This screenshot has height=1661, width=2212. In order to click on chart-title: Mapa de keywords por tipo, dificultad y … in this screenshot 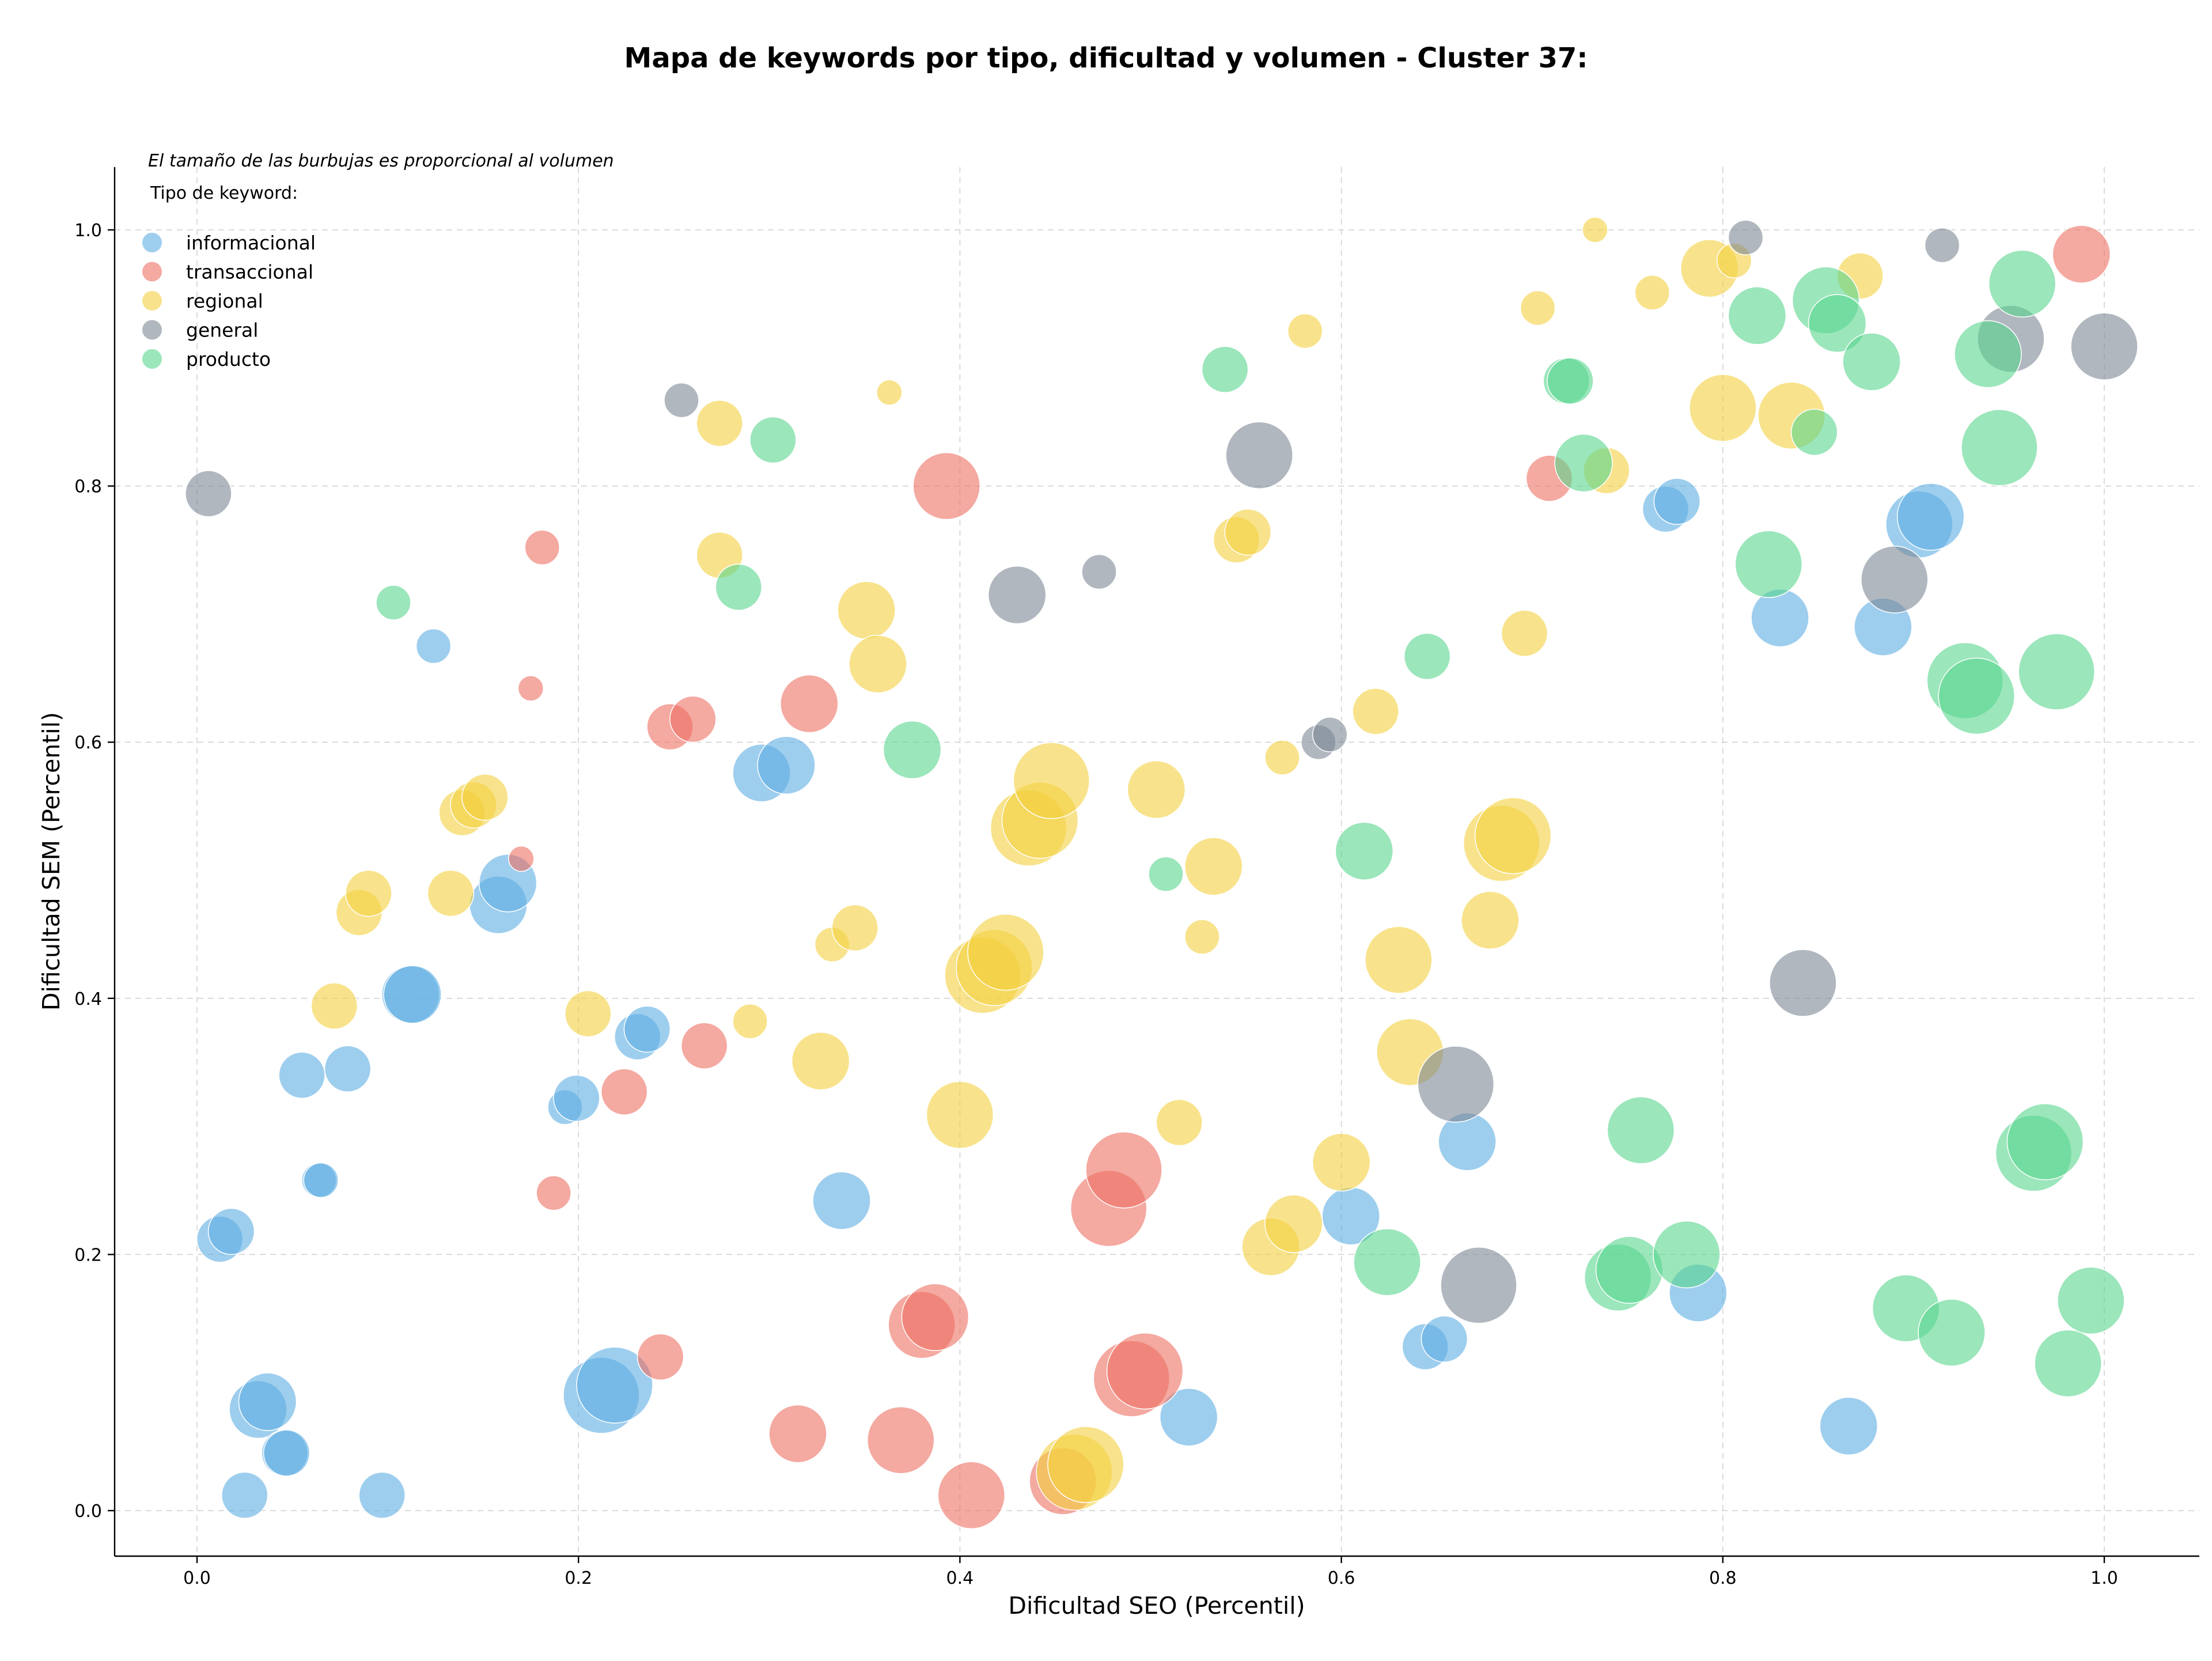, I will do `click(1106, 58)`.